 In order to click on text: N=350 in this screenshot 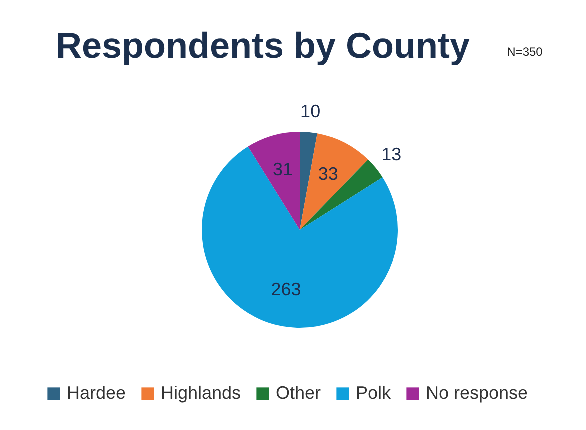, I will do `click(525, 52)`.